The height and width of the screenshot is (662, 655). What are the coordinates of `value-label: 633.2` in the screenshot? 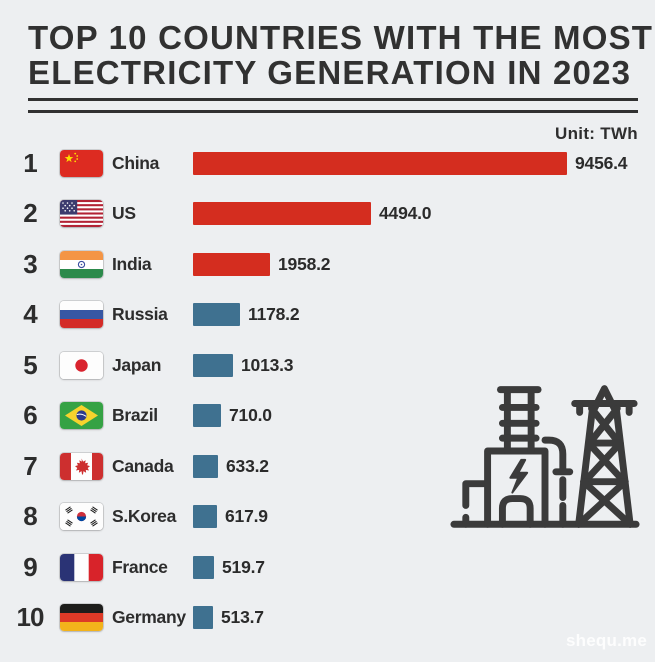 It's located at (247, 465).